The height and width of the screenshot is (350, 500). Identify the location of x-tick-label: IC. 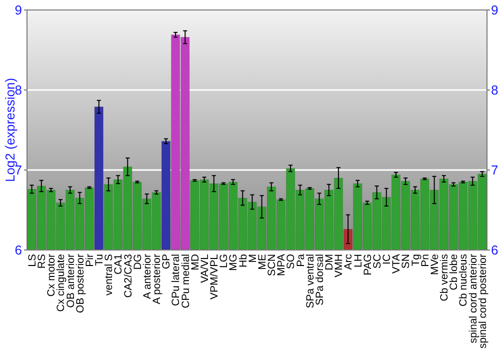
(387, 259).